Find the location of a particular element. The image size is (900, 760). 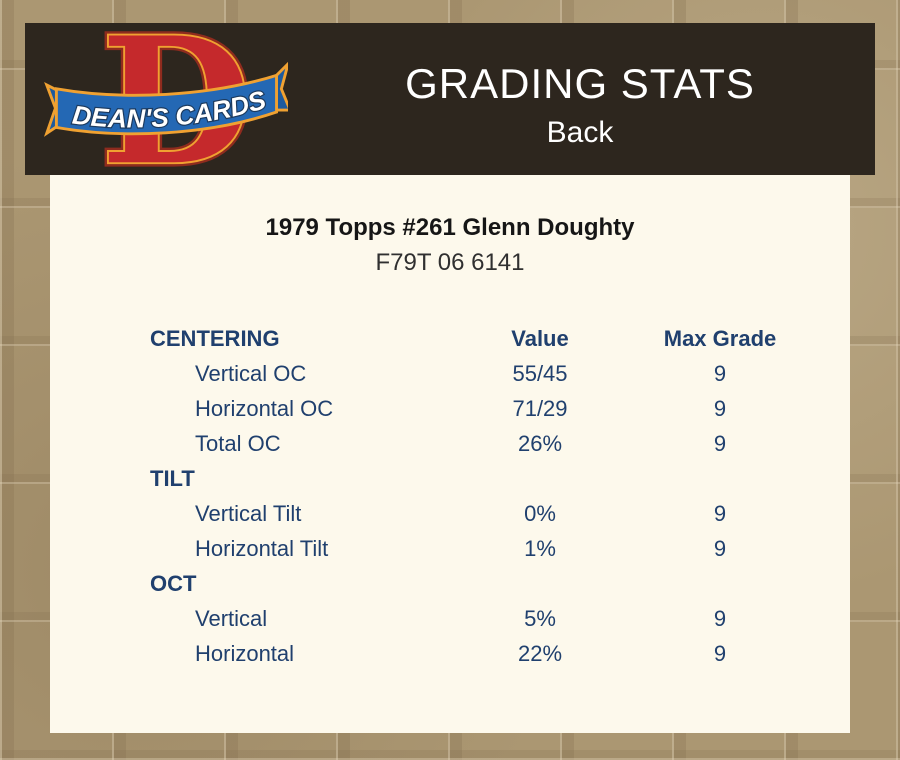

stat-label: Total OC is located at coordinates (238, 443).